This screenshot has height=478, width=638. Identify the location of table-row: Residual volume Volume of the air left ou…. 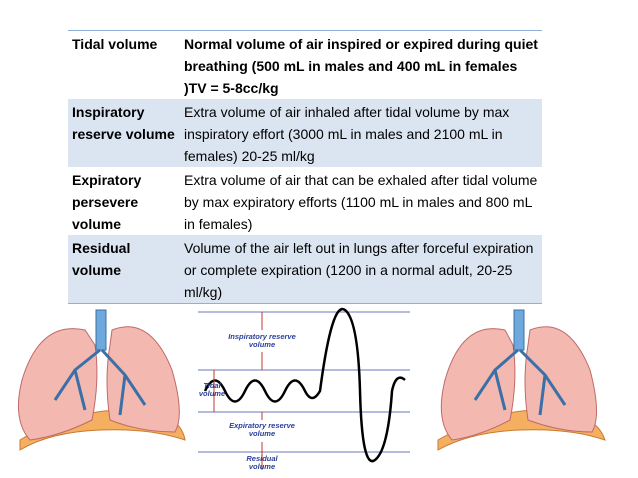
(305, 269).